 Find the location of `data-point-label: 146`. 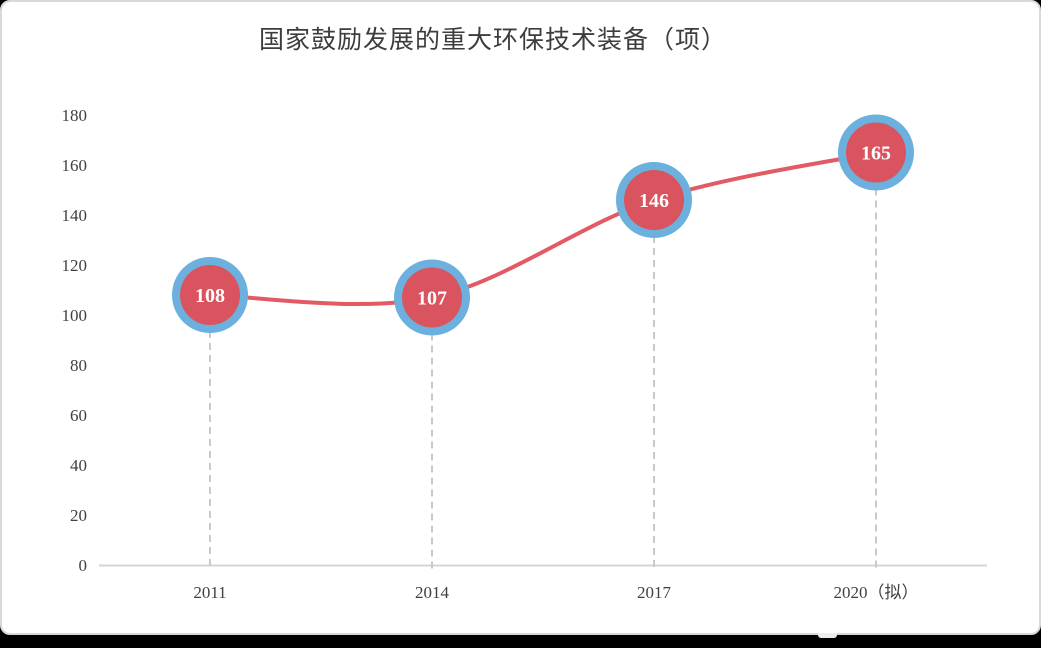

data-point-label: 146 is located at coordinates (654, 201).